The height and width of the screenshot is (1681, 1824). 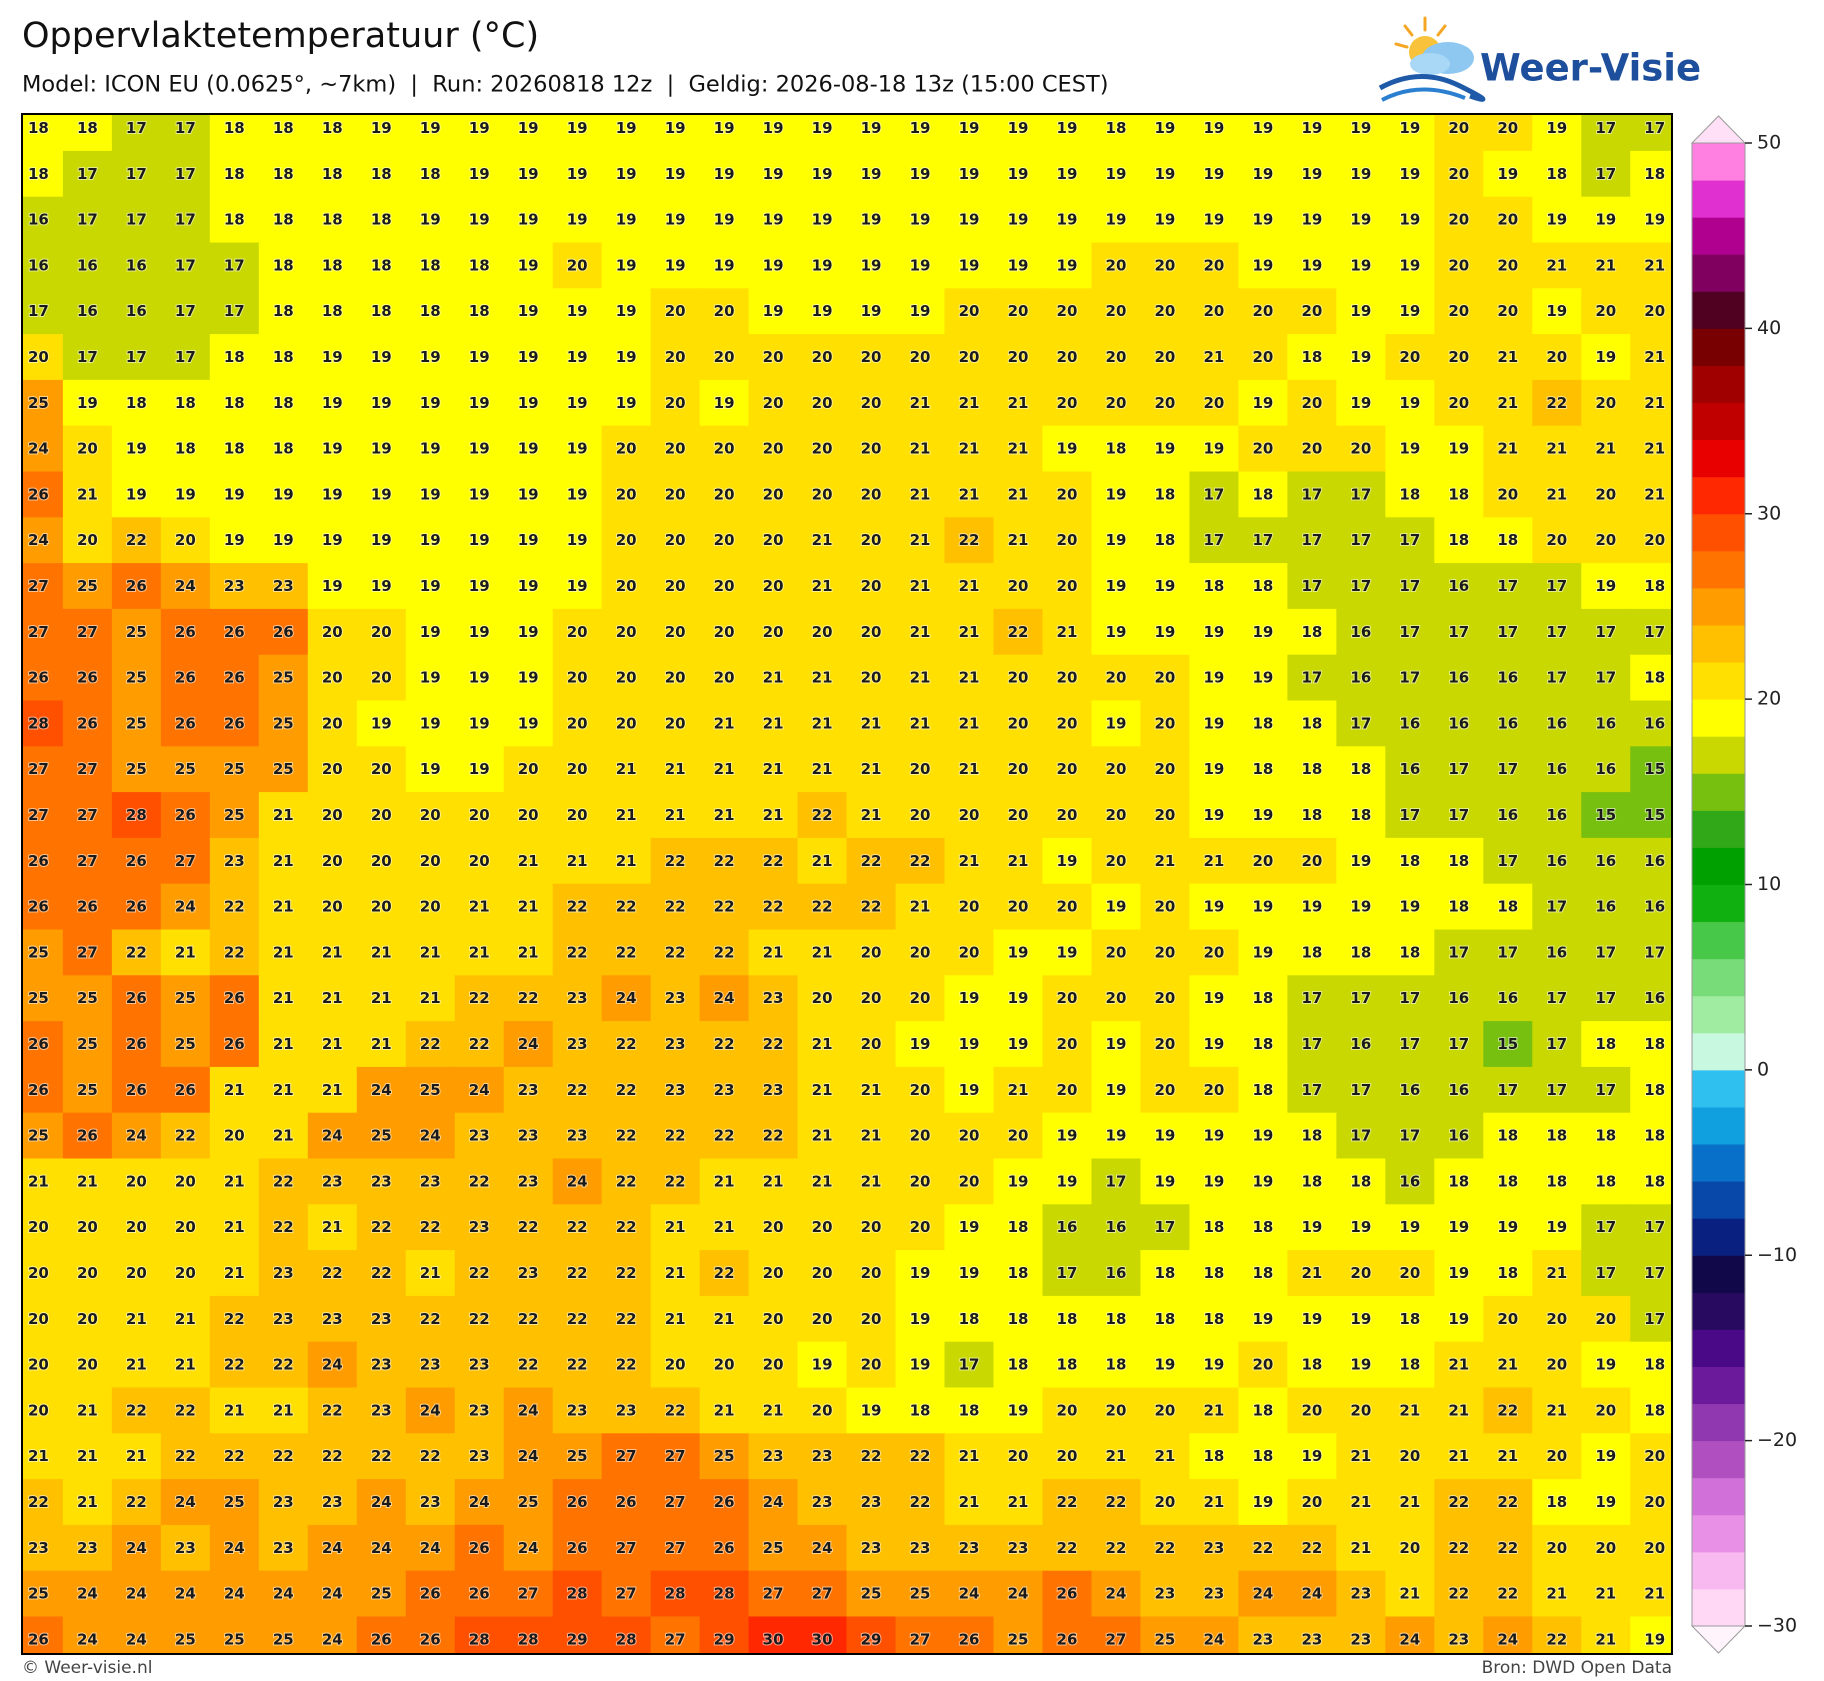 What do you see at coordinates (1718, 347) in the screenshot?
I see `colorbar-band` at bounding box center [1718, 347].